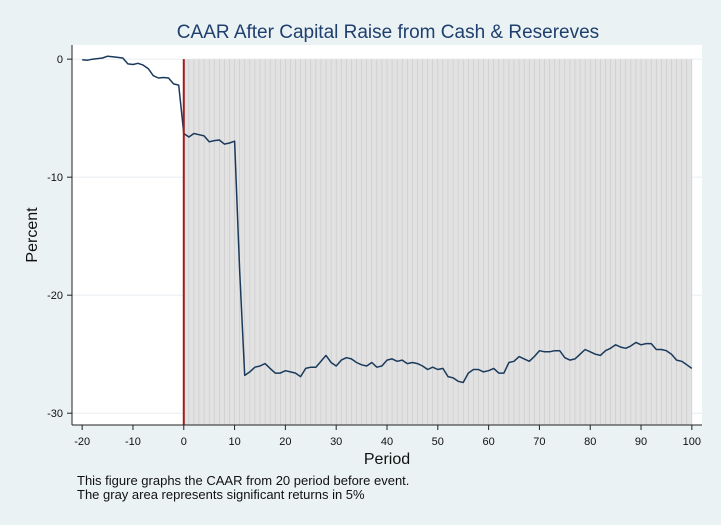 The image size is (721, 525). I want to click on x-tick-label: 80, so click(590, 442).